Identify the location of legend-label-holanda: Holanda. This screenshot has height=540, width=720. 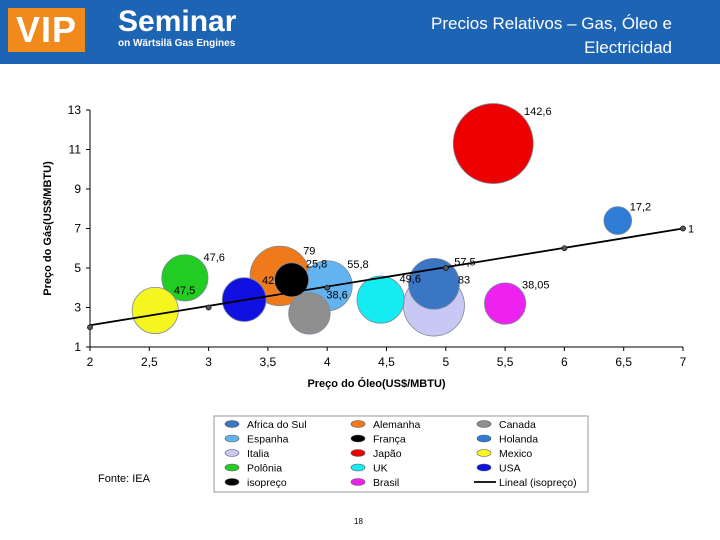
(518, 440).